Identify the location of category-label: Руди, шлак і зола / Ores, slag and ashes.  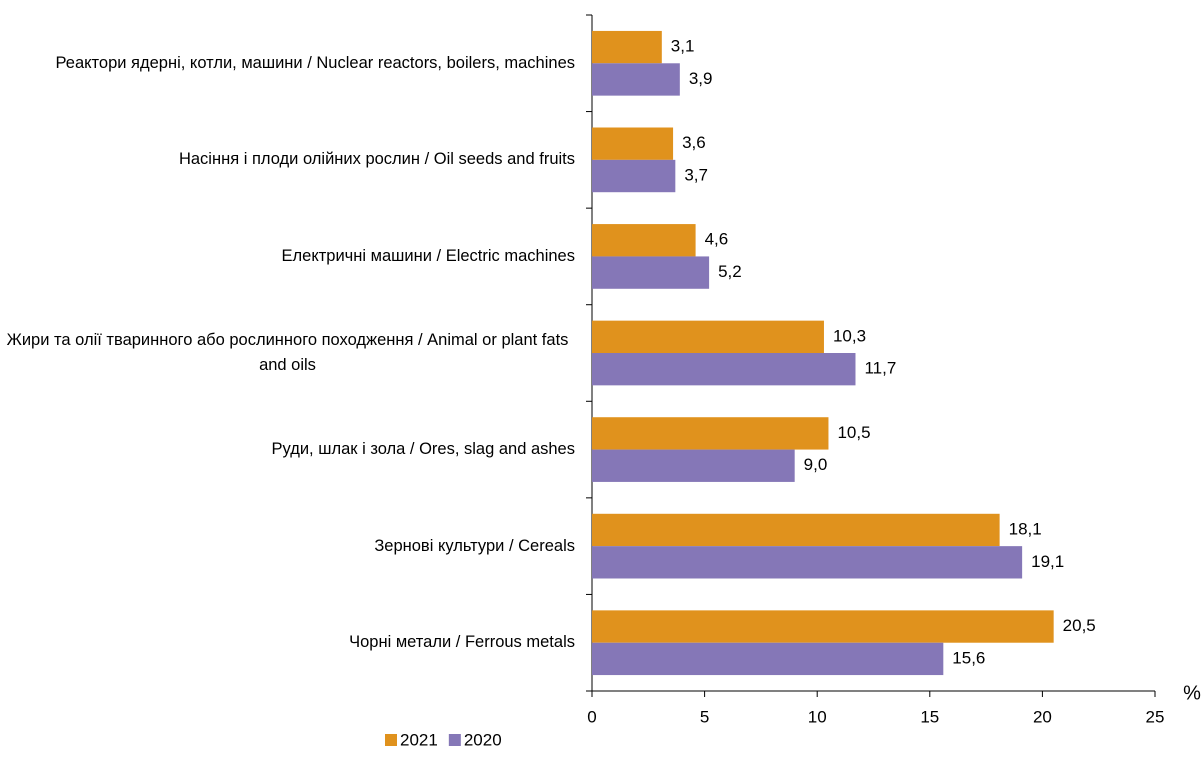
(288, 449).